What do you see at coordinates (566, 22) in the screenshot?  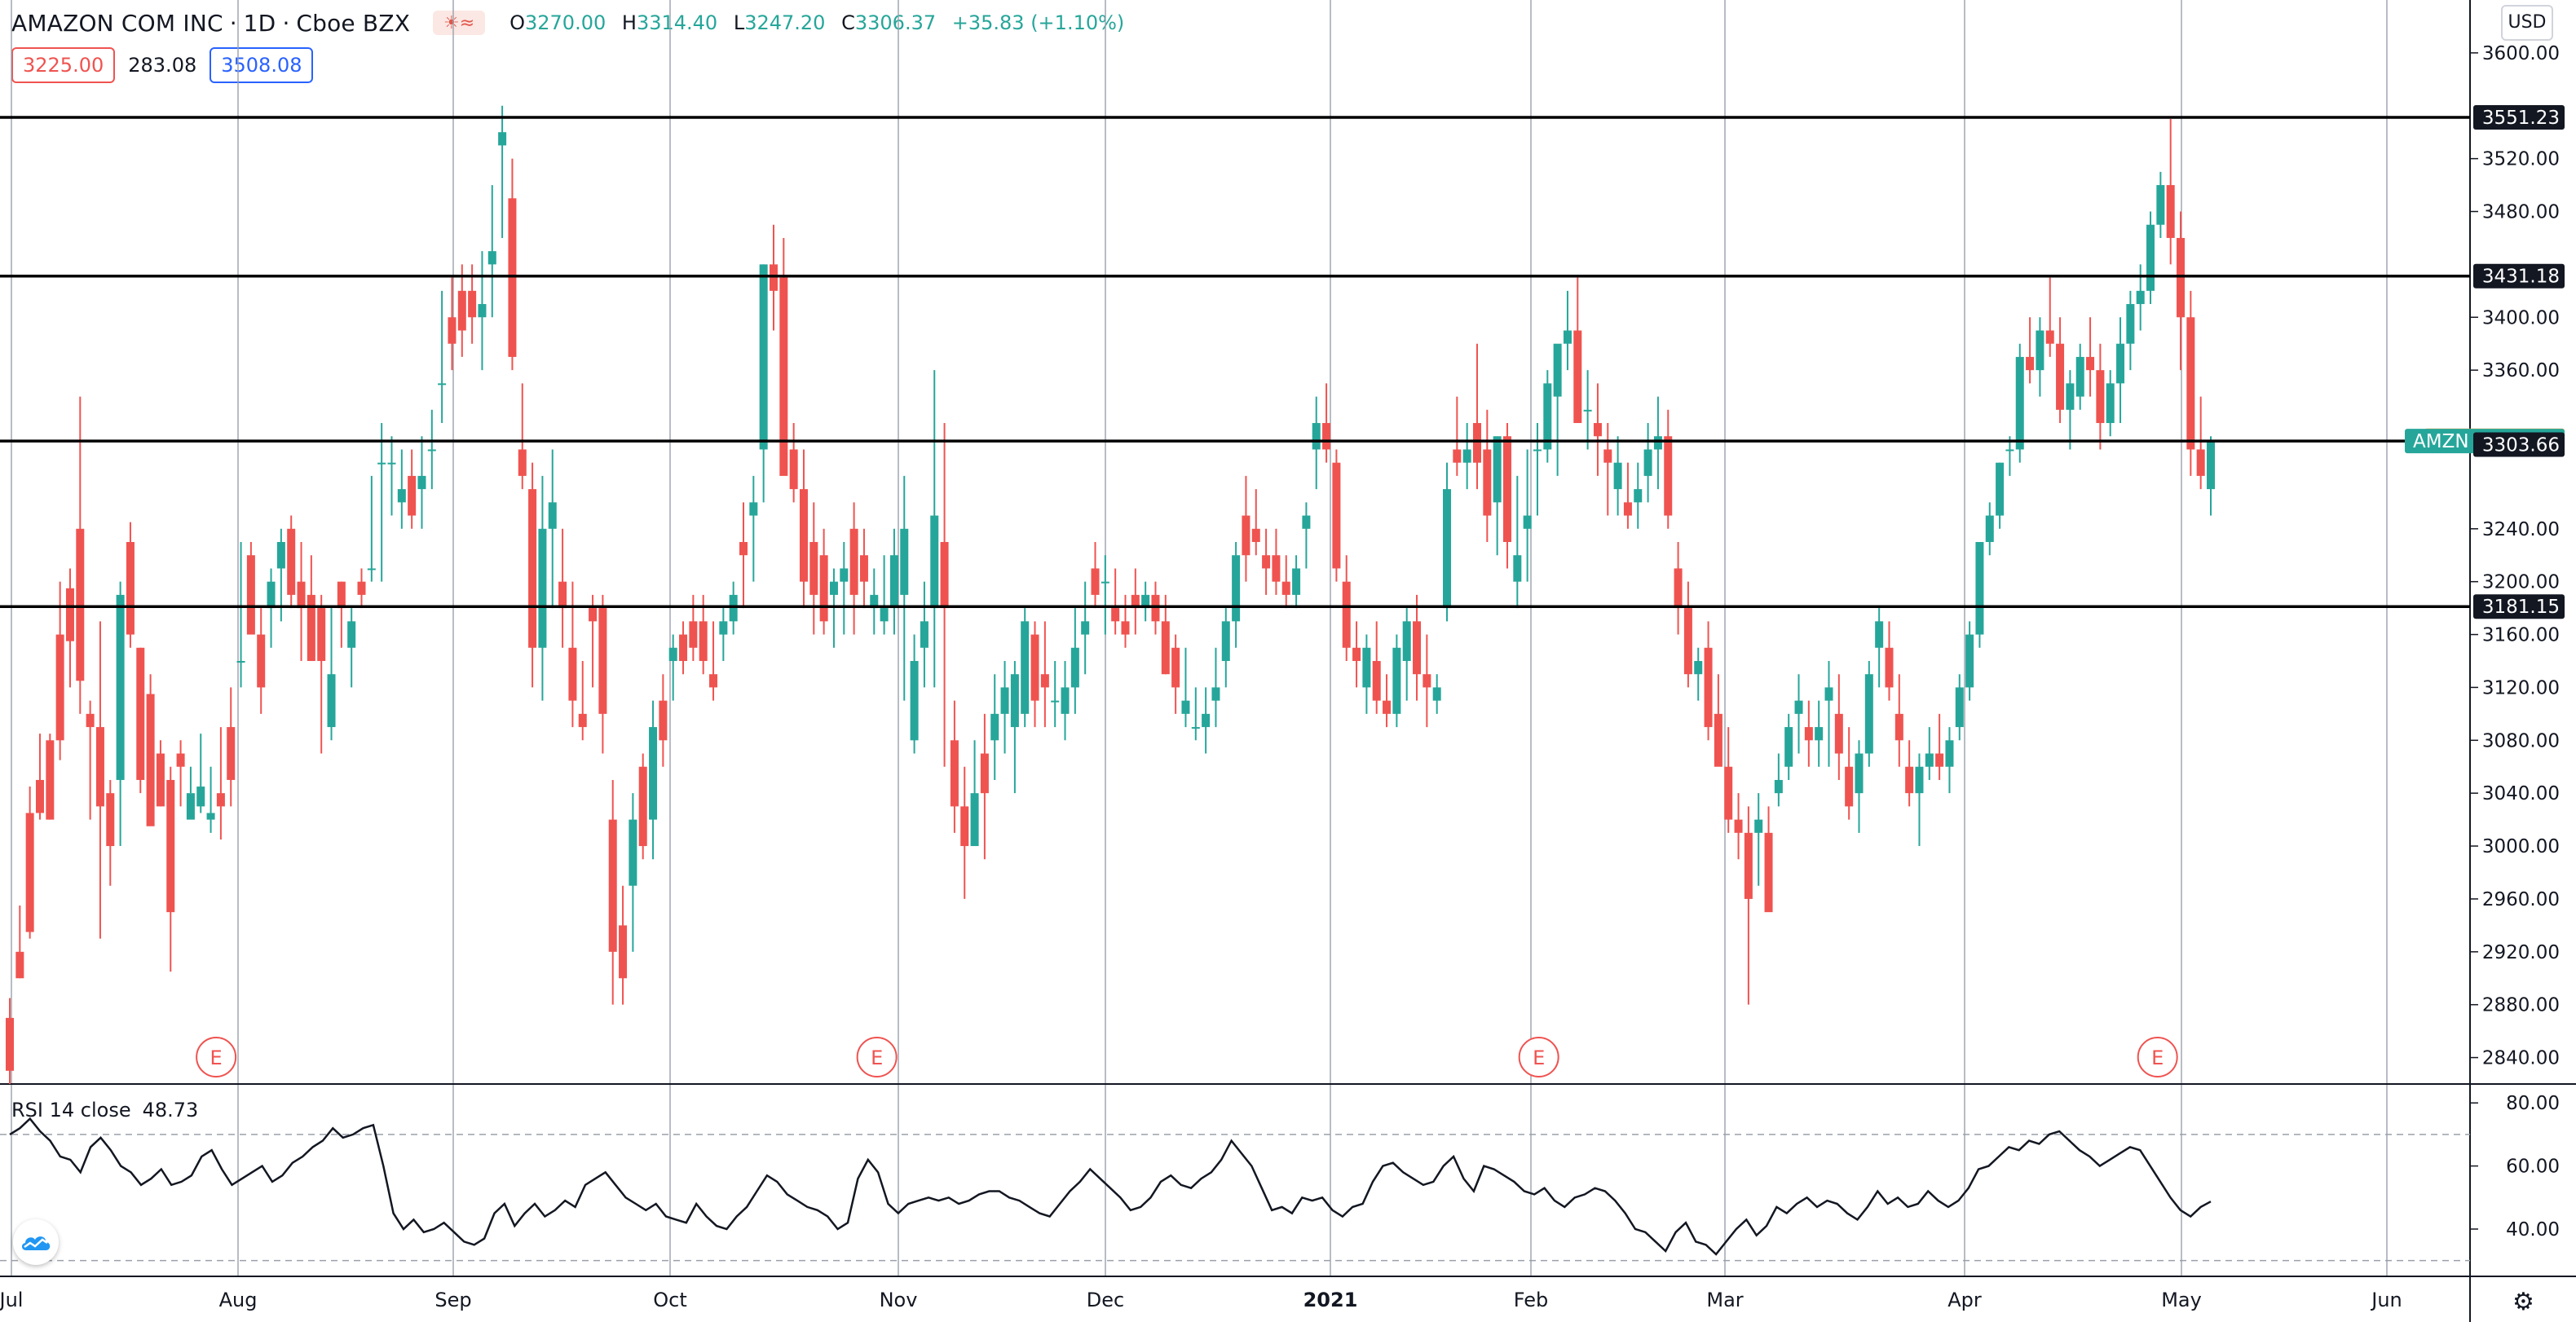 I see `open-value: 3270.00` at bounding box center [566, 22].